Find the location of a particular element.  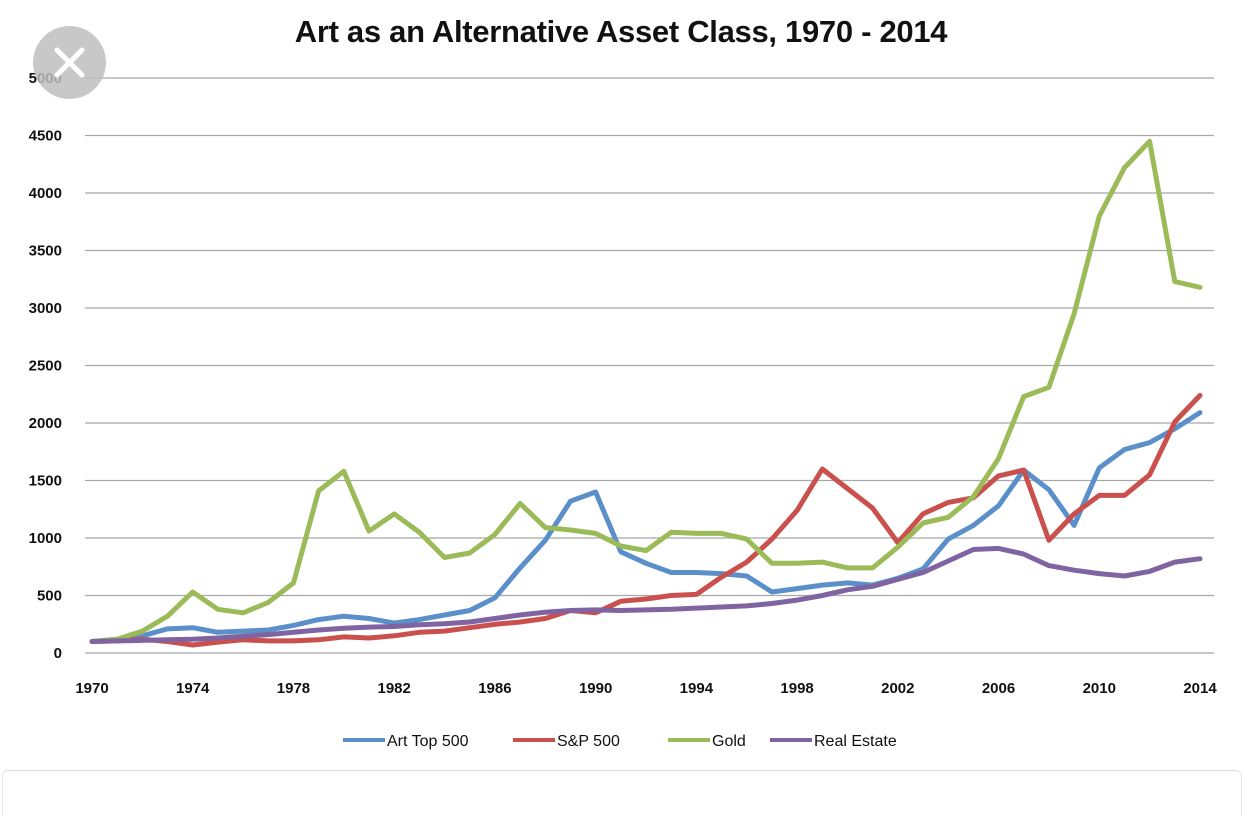

y-tick-label-1000: 1000 is located at coordinates (45, 538).